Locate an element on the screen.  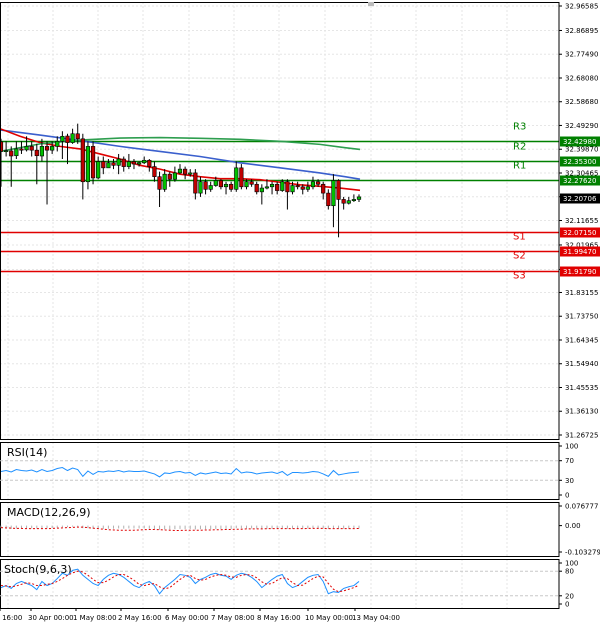
level-price-label: 31.99470 is located at coordinates (579, 252).